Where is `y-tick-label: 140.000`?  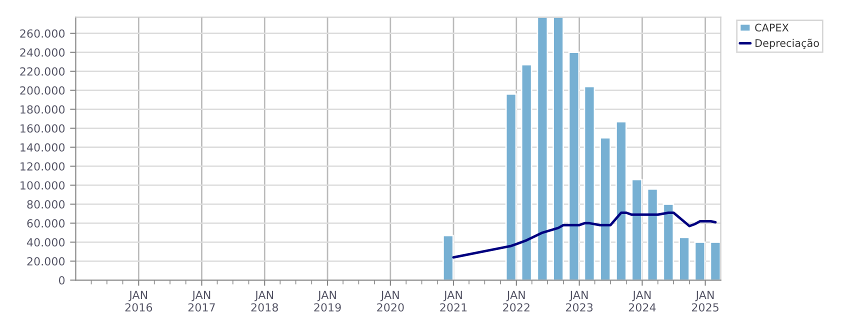
y-tick-label: 140.000 is located at coordinates (42, 147).